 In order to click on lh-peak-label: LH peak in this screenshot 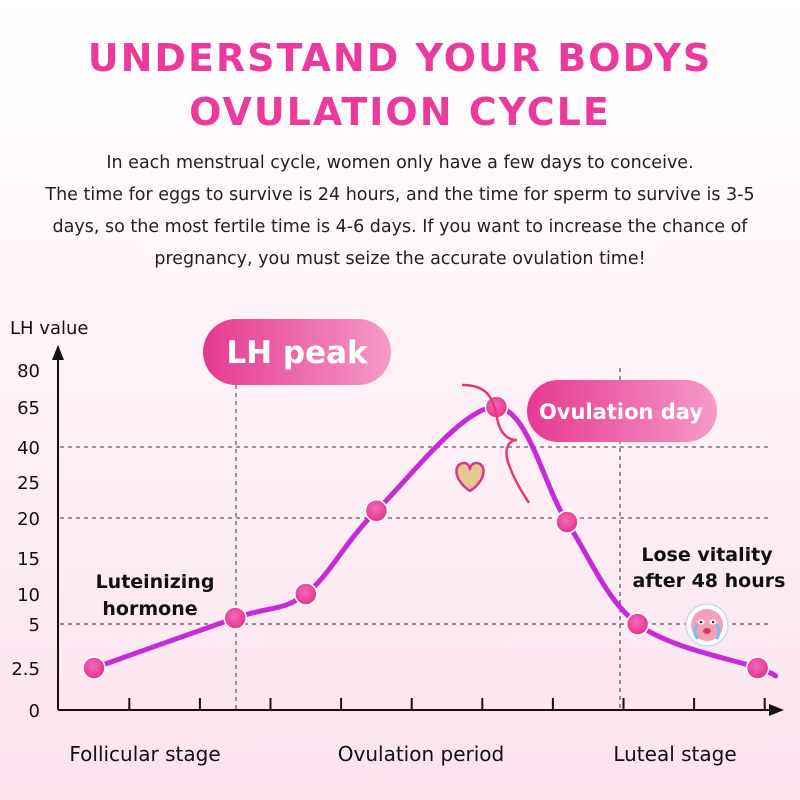, I will do `click(297, 353)`.